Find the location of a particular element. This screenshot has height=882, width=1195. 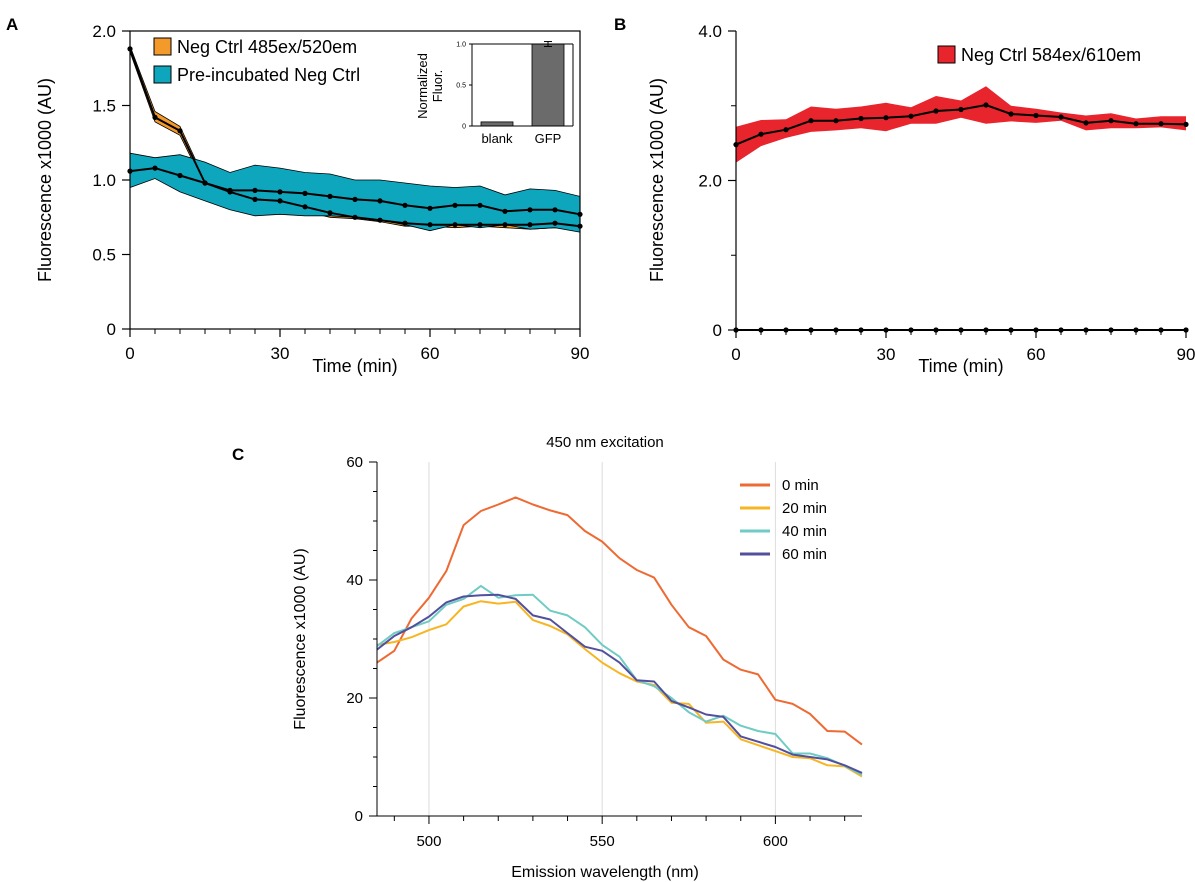

panel-c-ytick-label: 20 is located at coordinates (354, 698).